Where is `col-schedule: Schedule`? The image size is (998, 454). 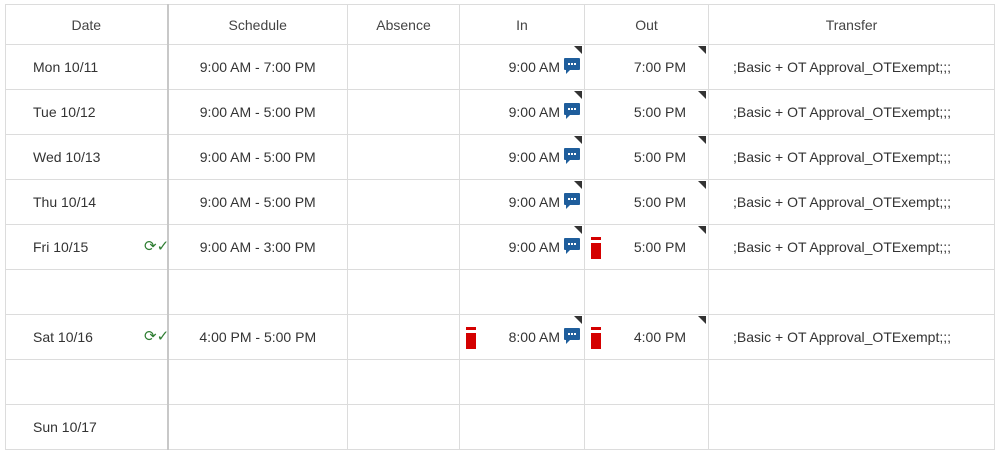 col-schedule: Schedule is located at coordinates (257, 24).